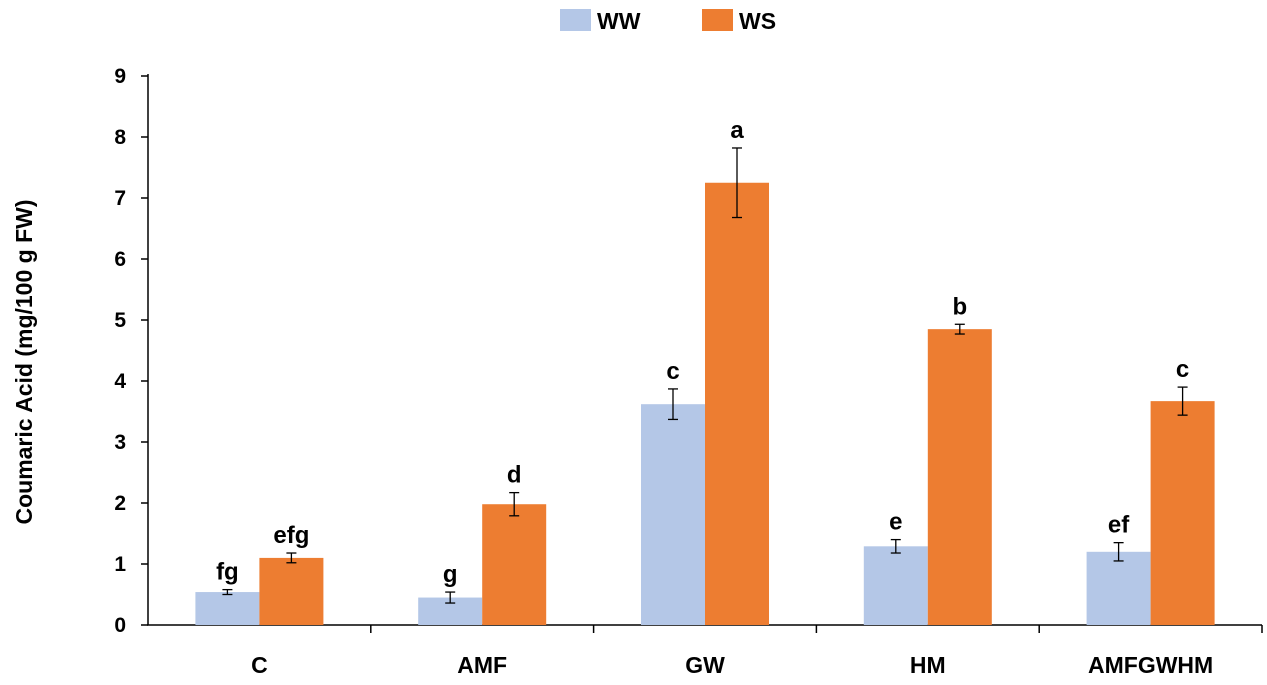 The width and height of the screenshot is (1267, 685). What do you see at coordinates (619, 21) in the screenshot?
I see `legend-label-ww: WW` at bounding box center [619, 21].